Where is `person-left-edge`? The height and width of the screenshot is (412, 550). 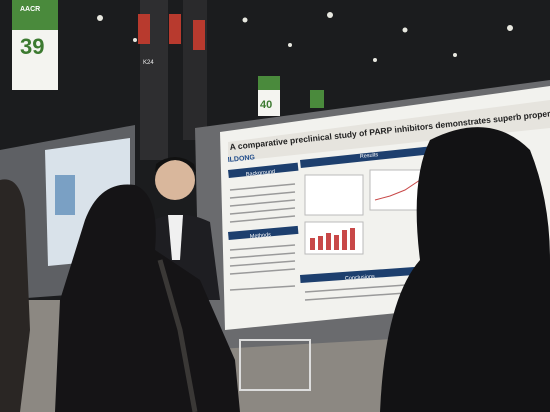
person-left-edge is located at coordinates (15, 295).